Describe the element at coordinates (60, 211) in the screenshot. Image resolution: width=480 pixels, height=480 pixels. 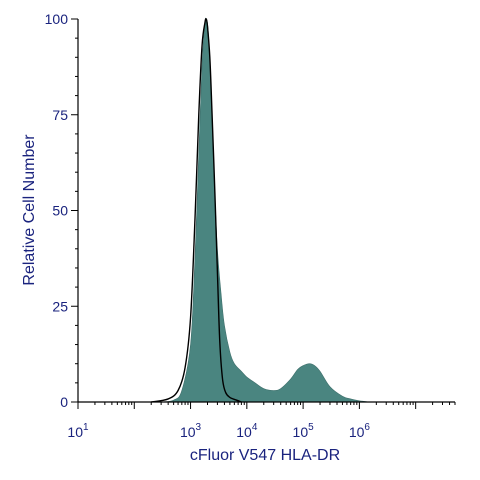
I see `y-tick-label: 50` at that location.